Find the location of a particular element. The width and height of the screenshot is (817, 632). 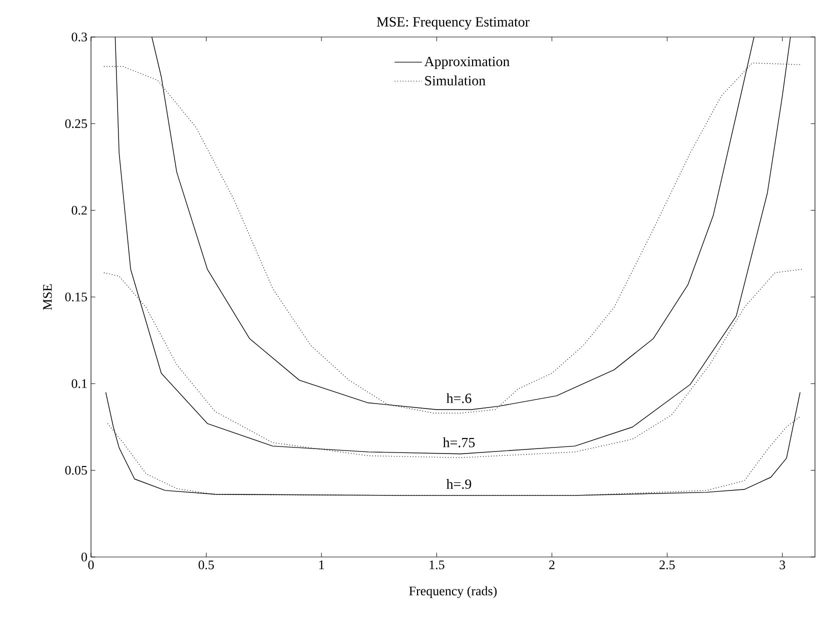

x-tick-label: 1 is located at coordinates (321, 565).